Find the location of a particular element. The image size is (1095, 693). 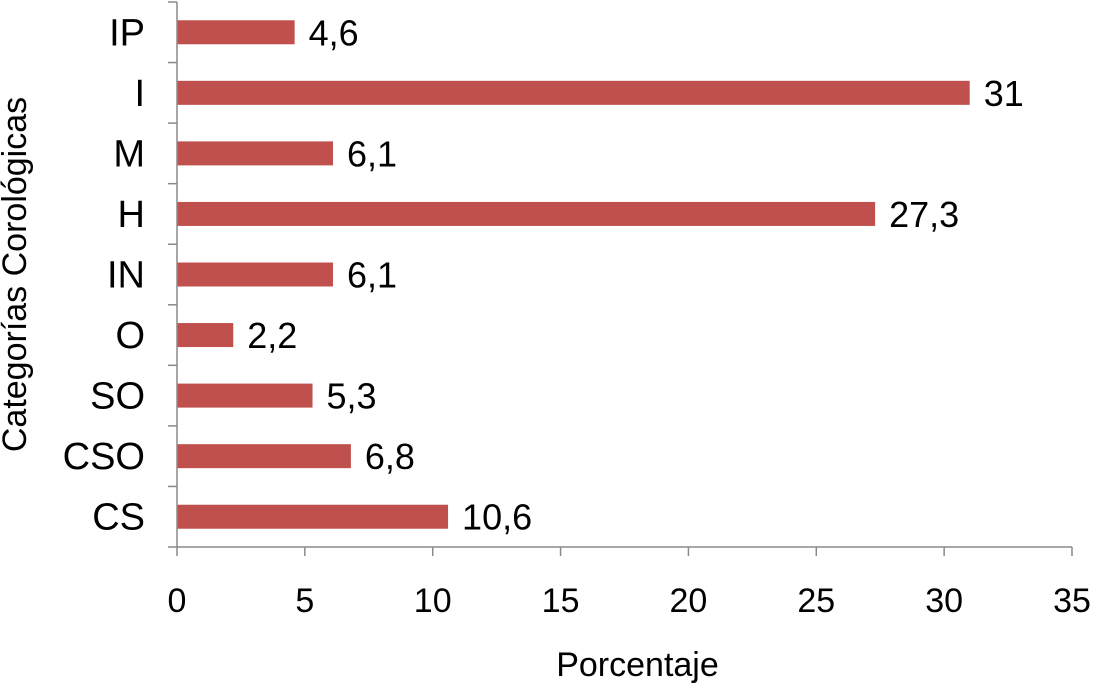

y-category-label: IP is located at coordinates (127, 33).